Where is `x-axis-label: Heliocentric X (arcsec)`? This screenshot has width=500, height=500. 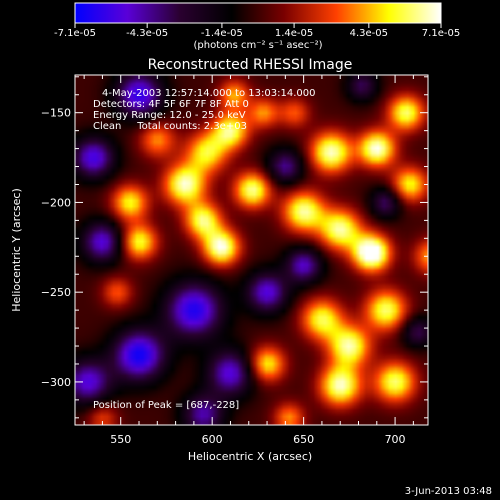 x-axis-label: Heliocentric X (arcsec) is located at coordinates (250, 456).